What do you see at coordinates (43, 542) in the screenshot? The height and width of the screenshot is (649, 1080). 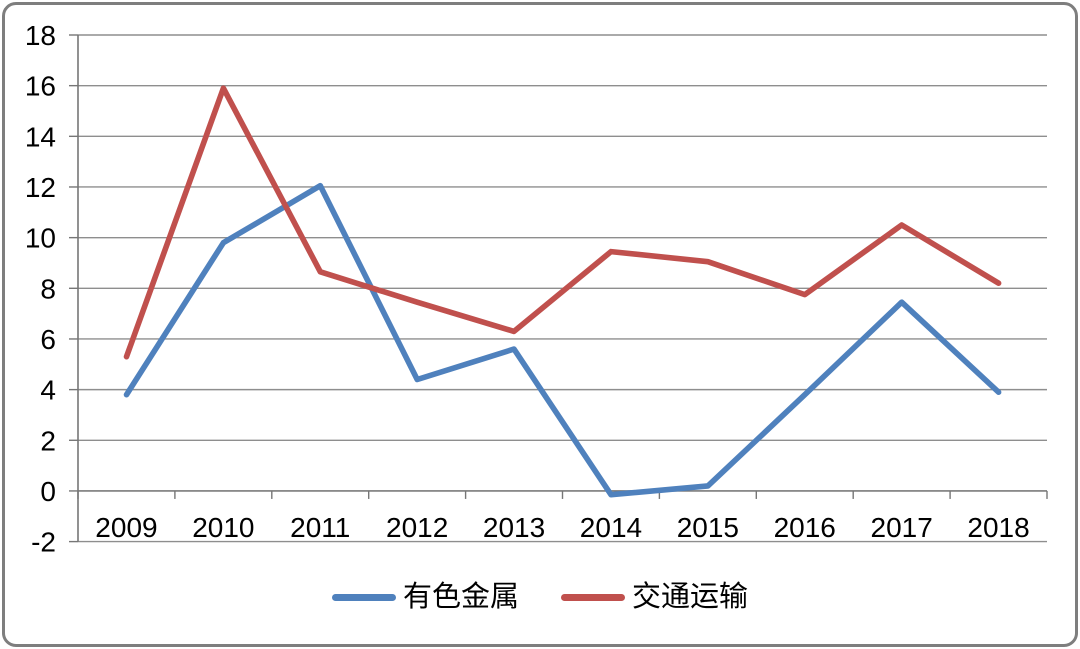 I see `y-tick-label: -2` at bounding box center [43, 542].